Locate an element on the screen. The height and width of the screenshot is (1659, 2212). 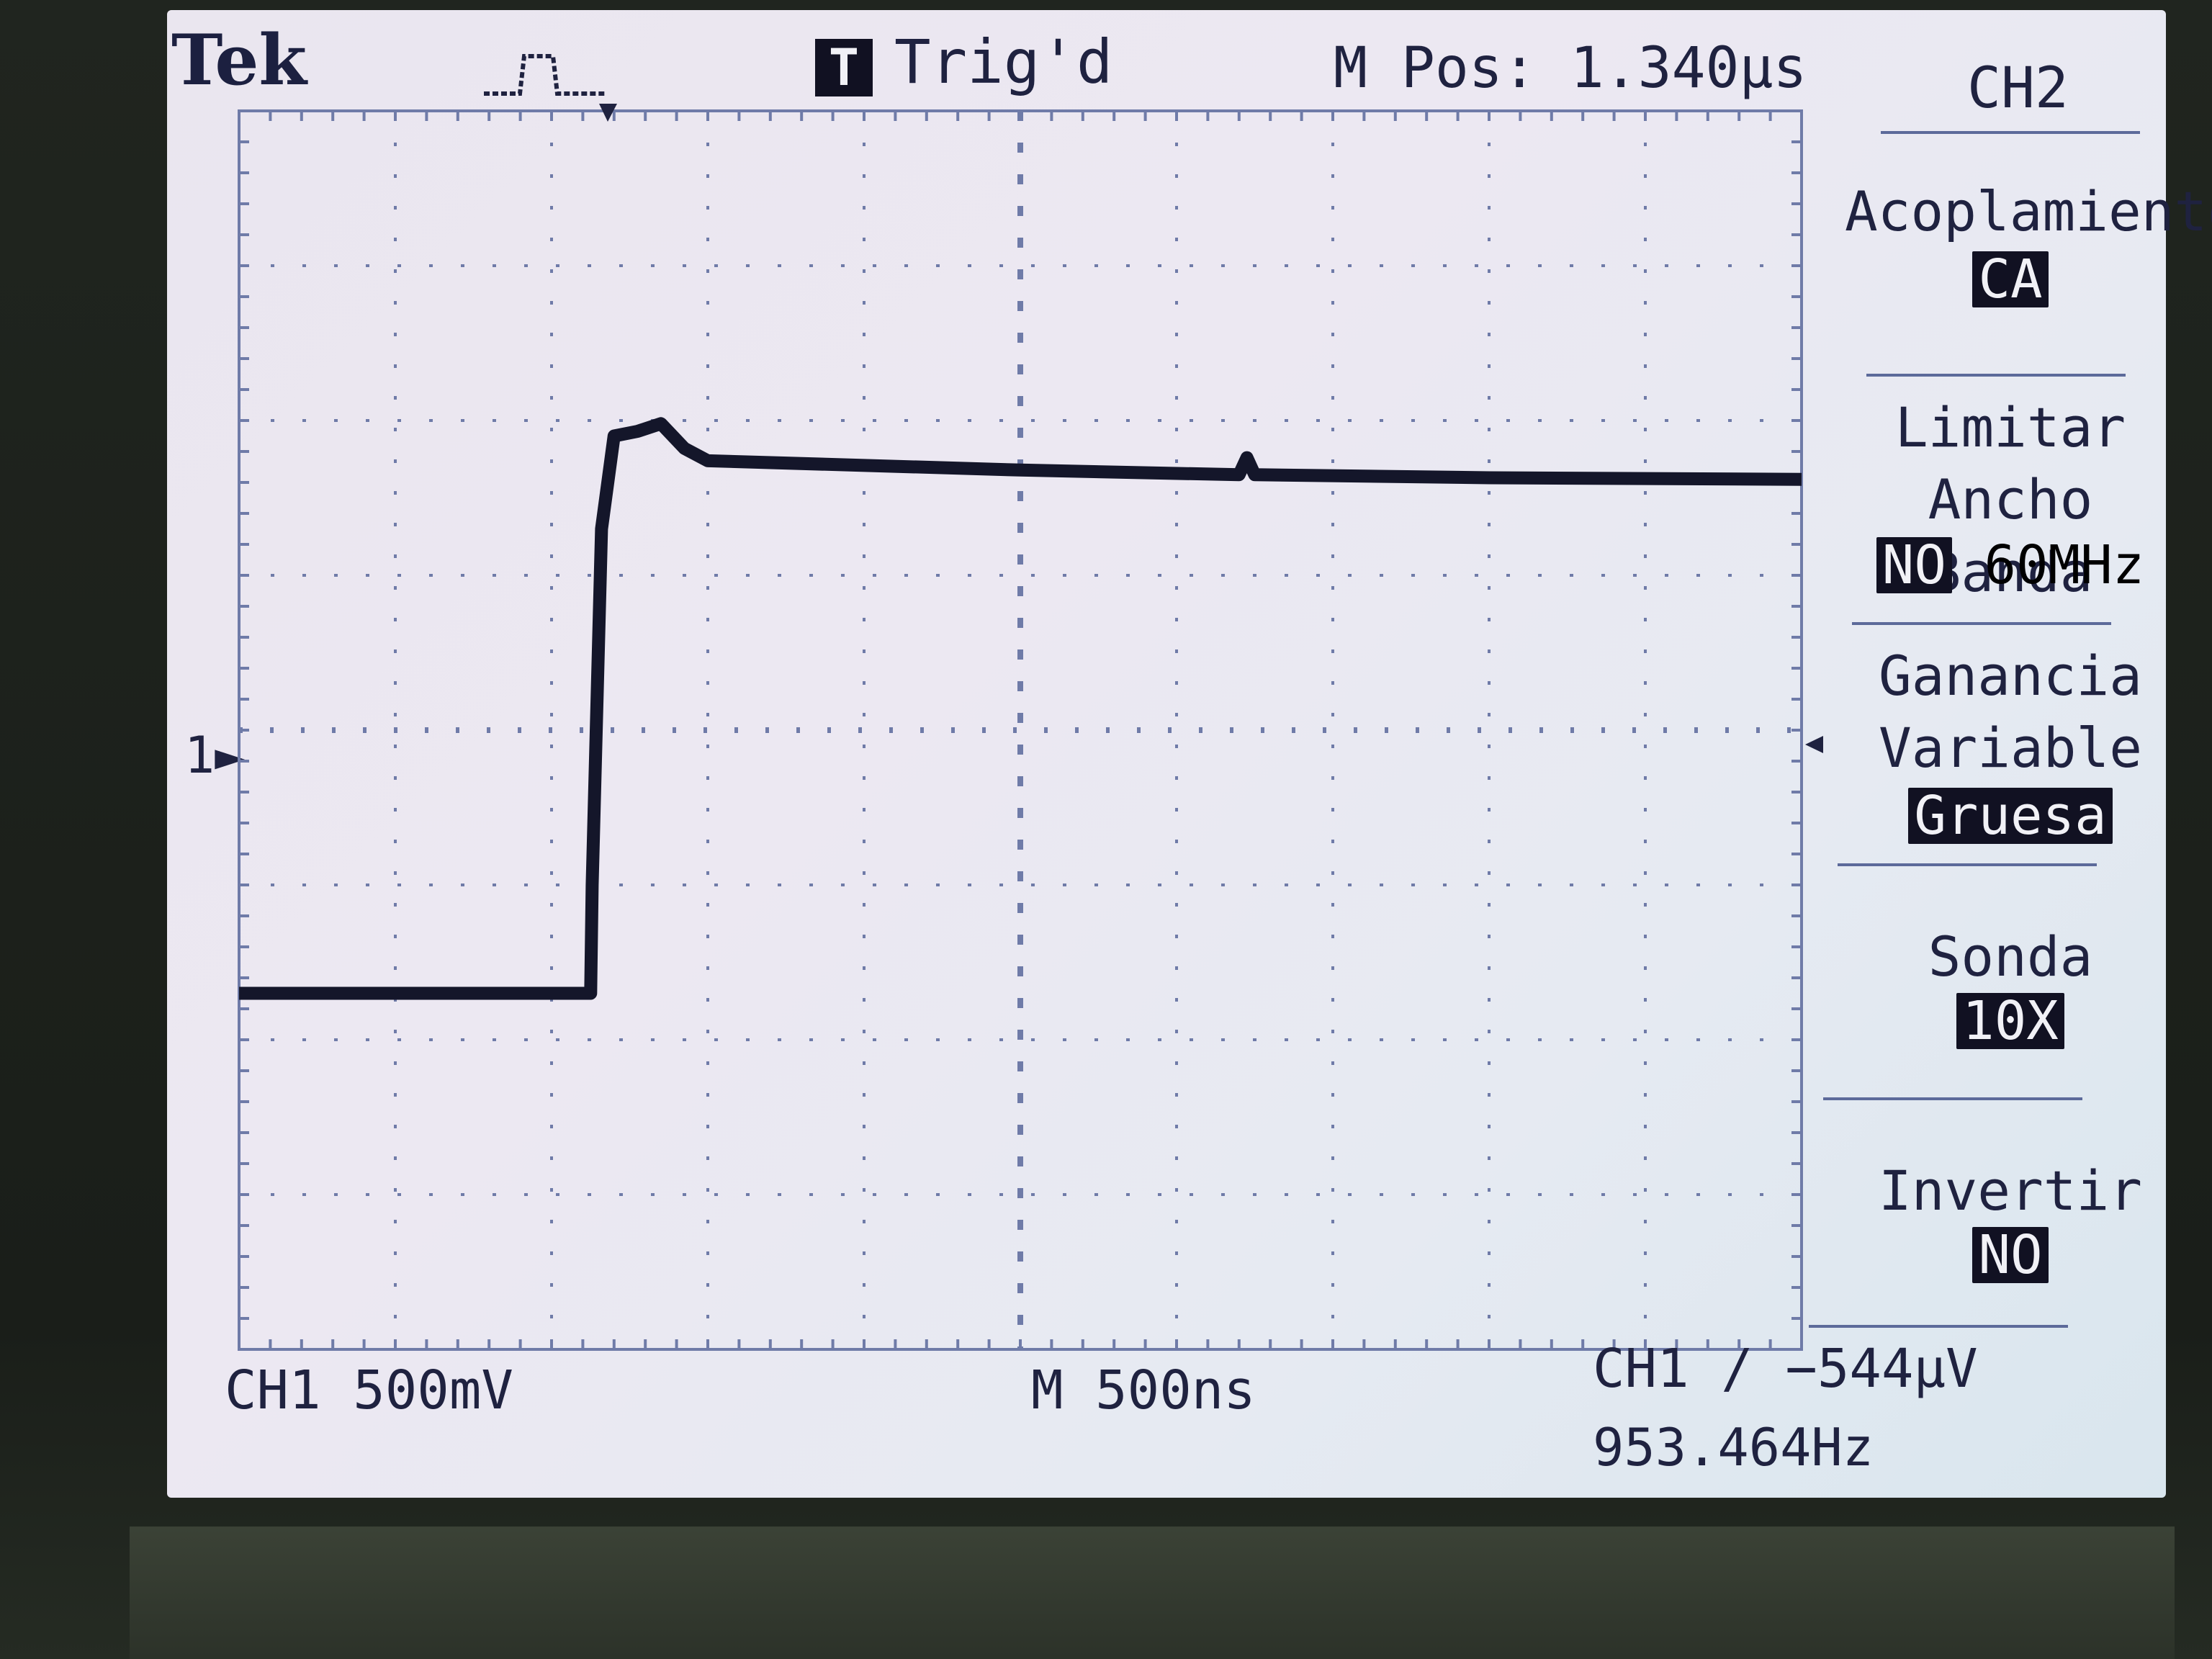
timebase-readout: M 500ns is located at coordinates (1144, 1390).